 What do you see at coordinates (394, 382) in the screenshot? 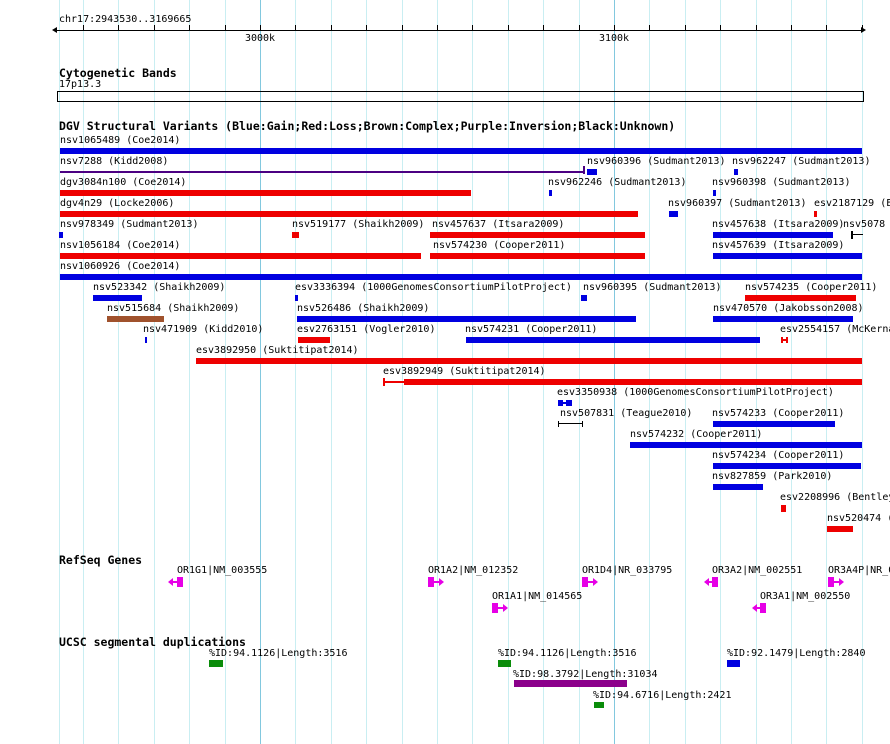
I see `esv3892949-line` at bounding box center [394, 382].